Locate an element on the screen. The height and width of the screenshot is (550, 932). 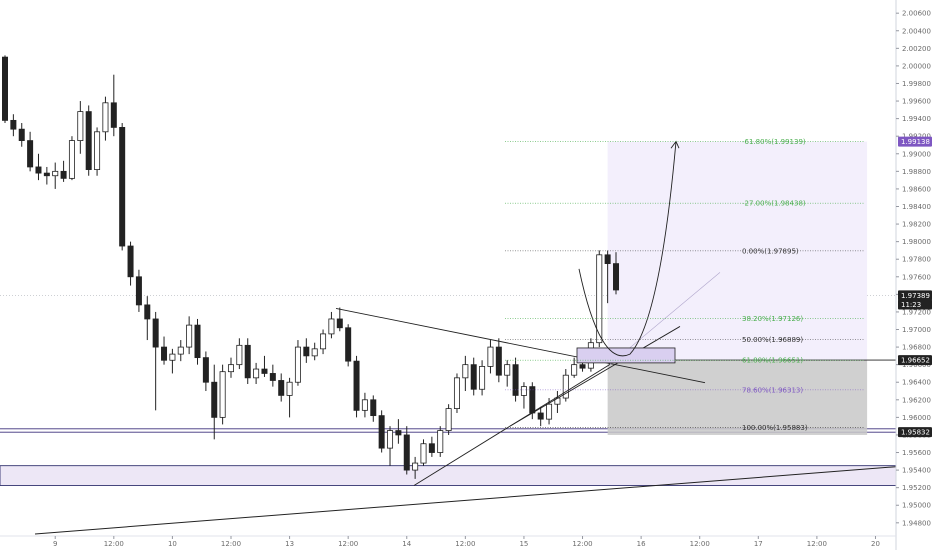
y-tick-label: 1.98200 is located at coordinates (916, 225).